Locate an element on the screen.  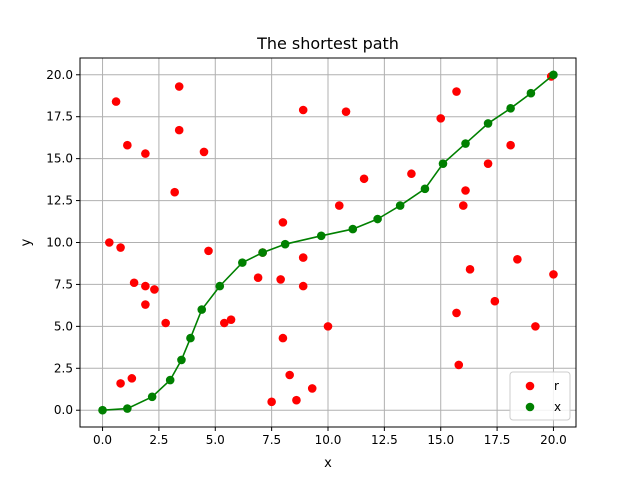
y-tick-label: 2.5 is located at coordinates (63, 368).